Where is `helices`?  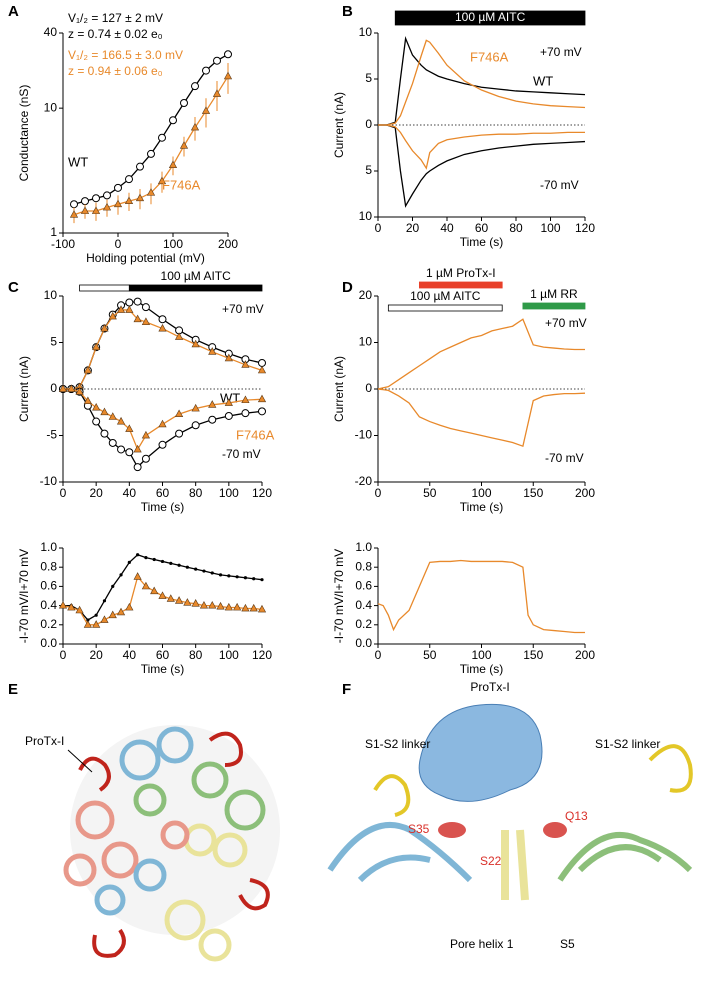 helices is located at coordinates (164, 844).